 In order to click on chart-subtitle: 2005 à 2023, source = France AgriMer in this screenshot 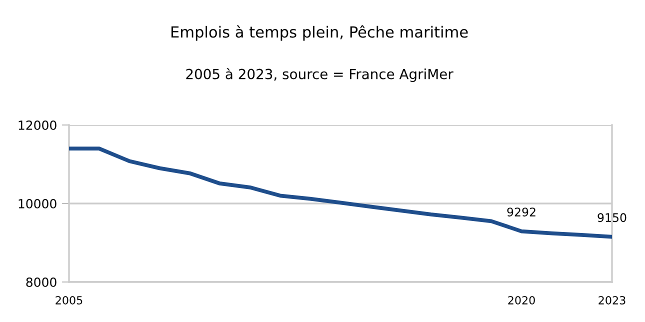, I will do `click(320, 75)`.